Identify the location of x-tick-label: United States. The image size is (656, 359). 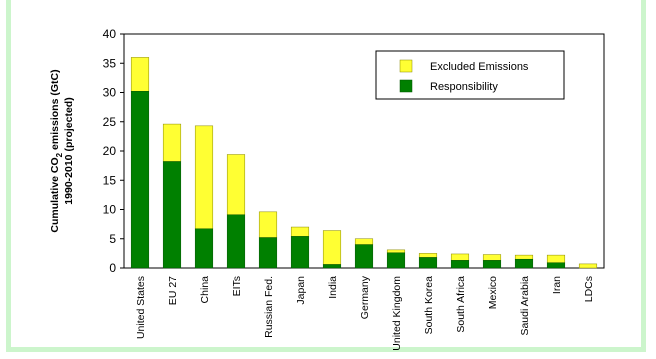
(141, 307).